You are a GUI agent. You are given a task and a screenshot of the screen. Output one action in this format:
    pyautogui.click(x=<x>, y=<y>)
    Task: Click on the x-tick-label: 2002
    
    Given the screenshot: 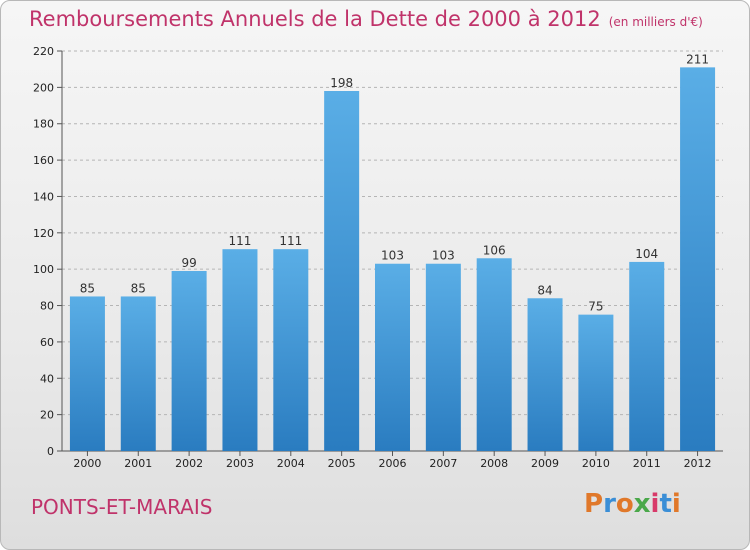 What is the action you would take?
    pyautogui.click(x=189, y=463)
    